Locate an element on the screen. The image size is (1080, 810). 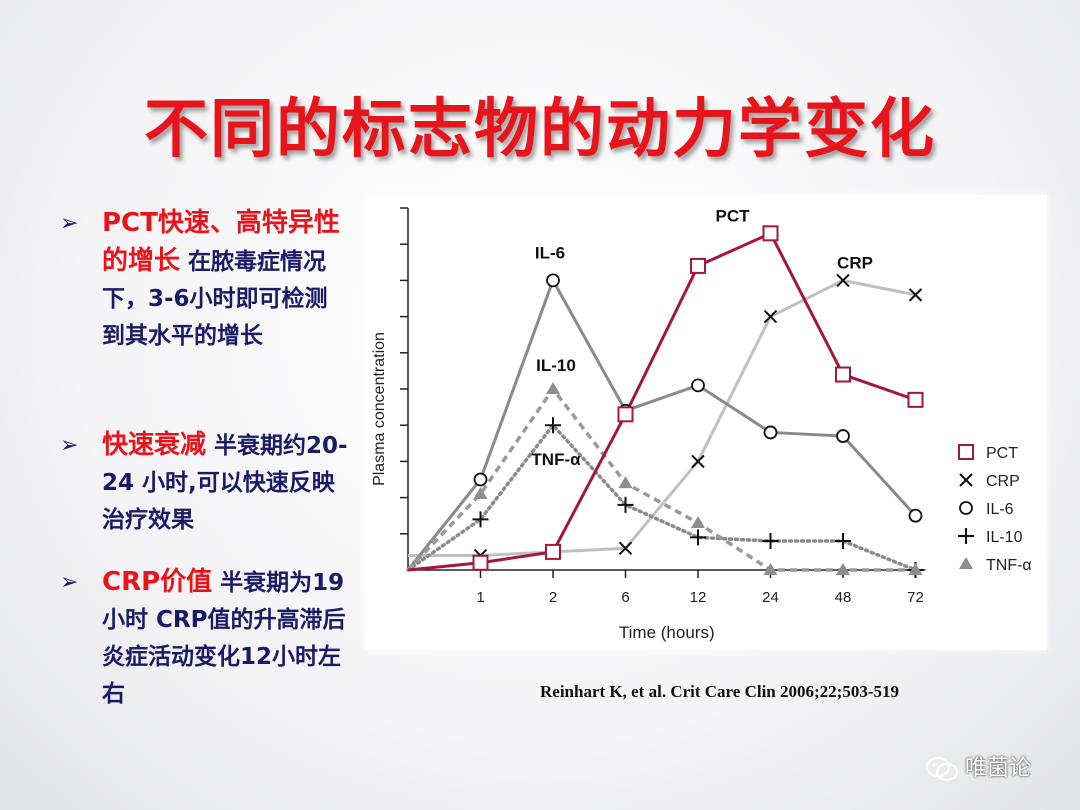
legend-label: TNF-α is located at coordinates (1009, 565).